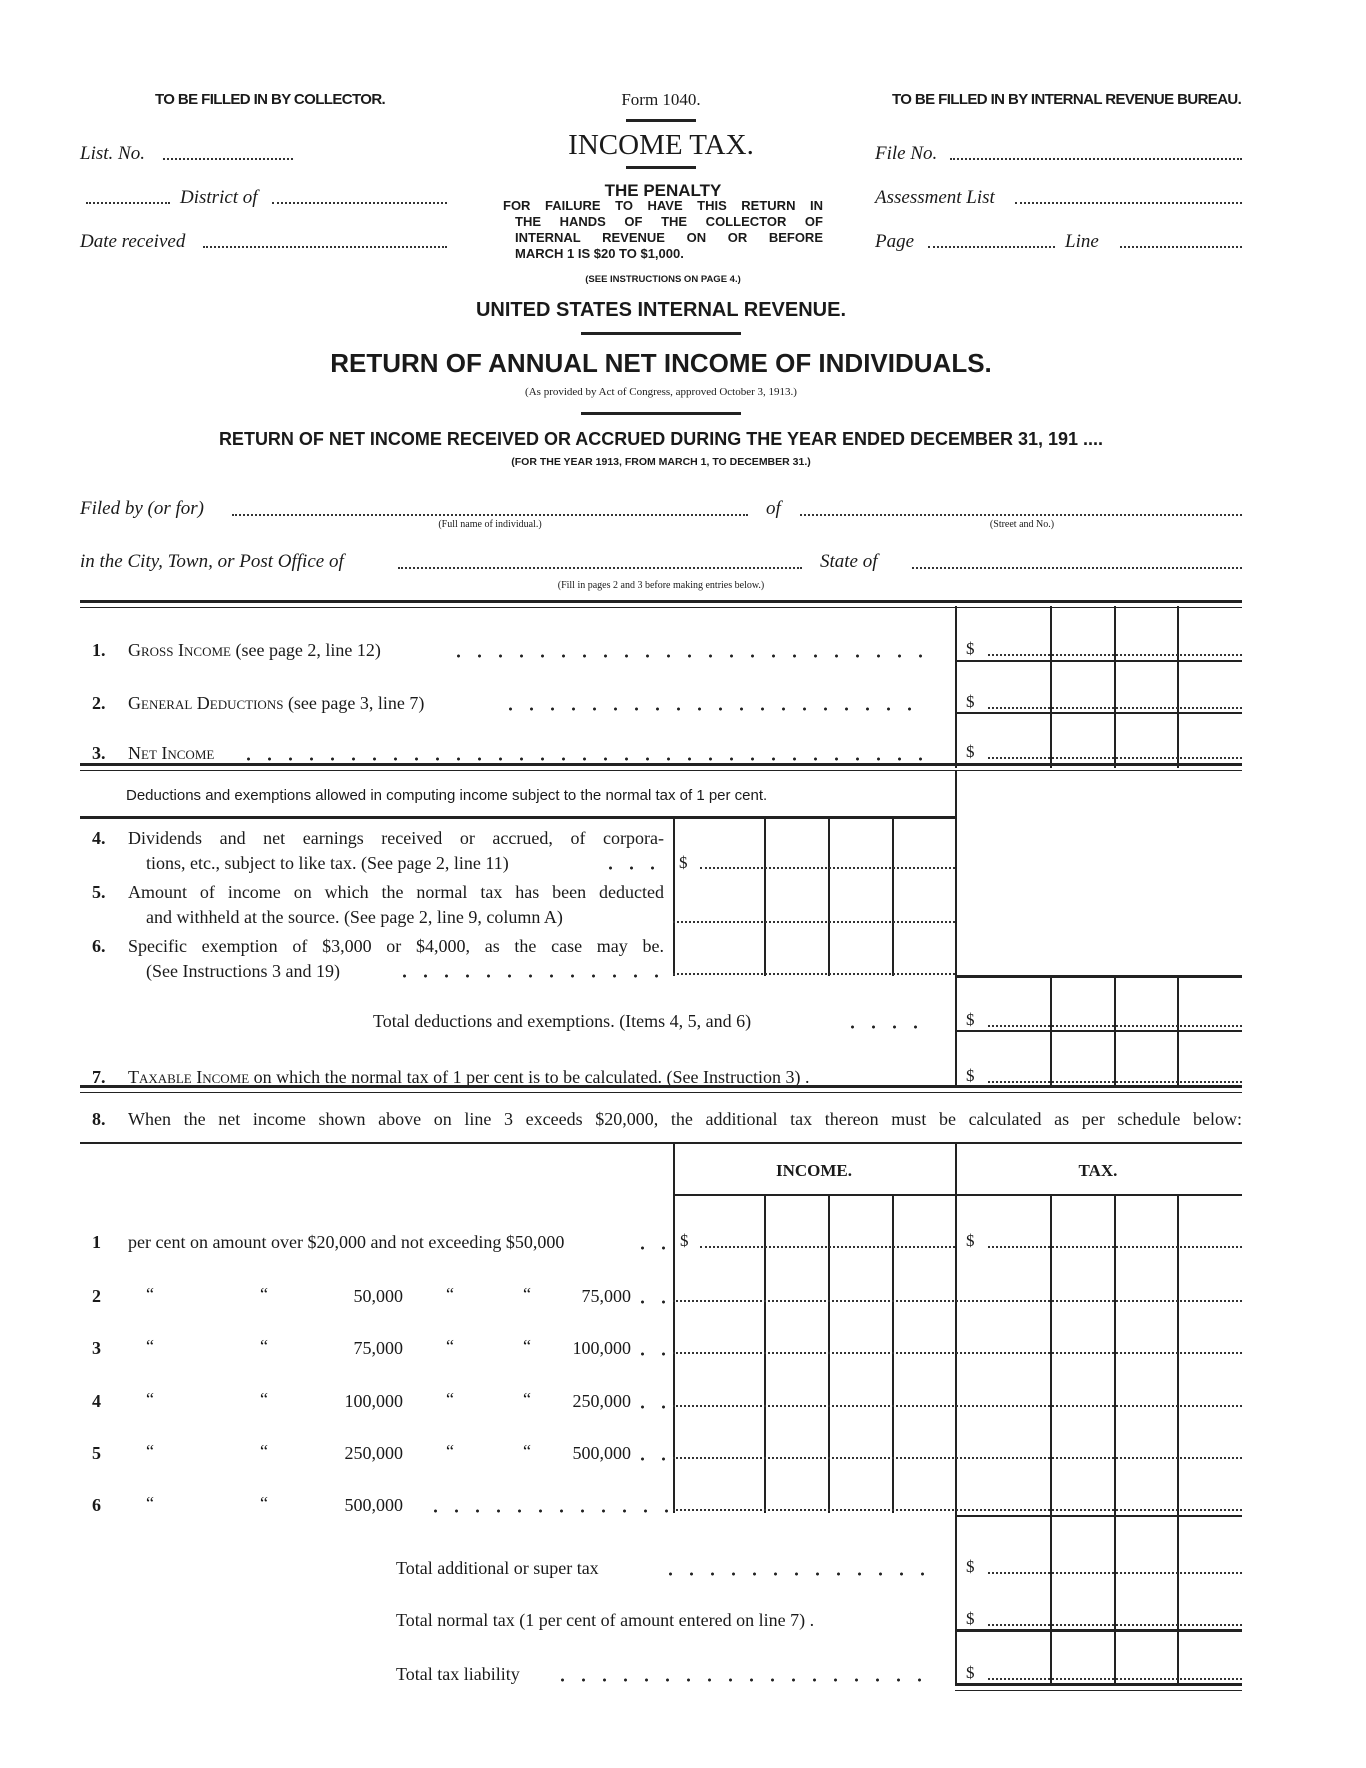 This screenshot has height=1768, width=1366. What do you see at coordinates (600, 568) in the screenshot?
I see `city-field` at bounding box center [600, 568].